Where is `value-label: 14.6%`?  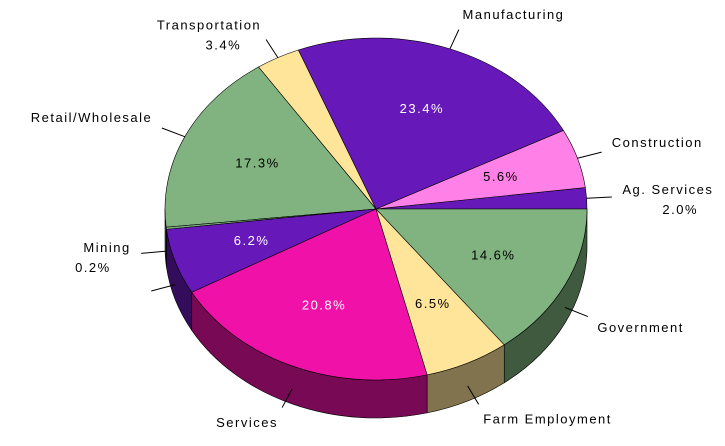 value-label: 14.6% is located at coordinates (493, 254).